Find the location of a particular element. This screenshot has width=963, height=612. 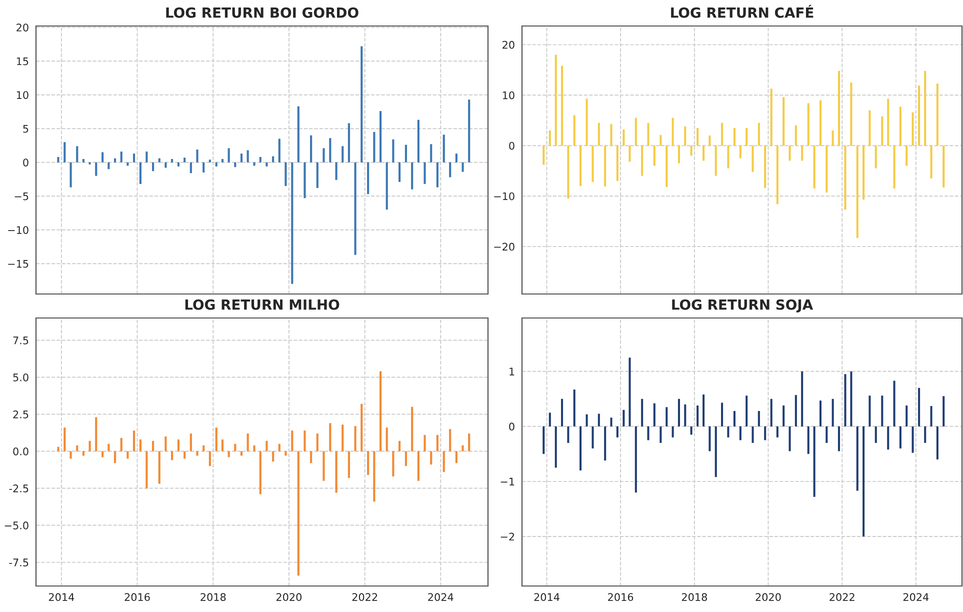

y-tick-label: 10 is located at coordinates (22, 95).